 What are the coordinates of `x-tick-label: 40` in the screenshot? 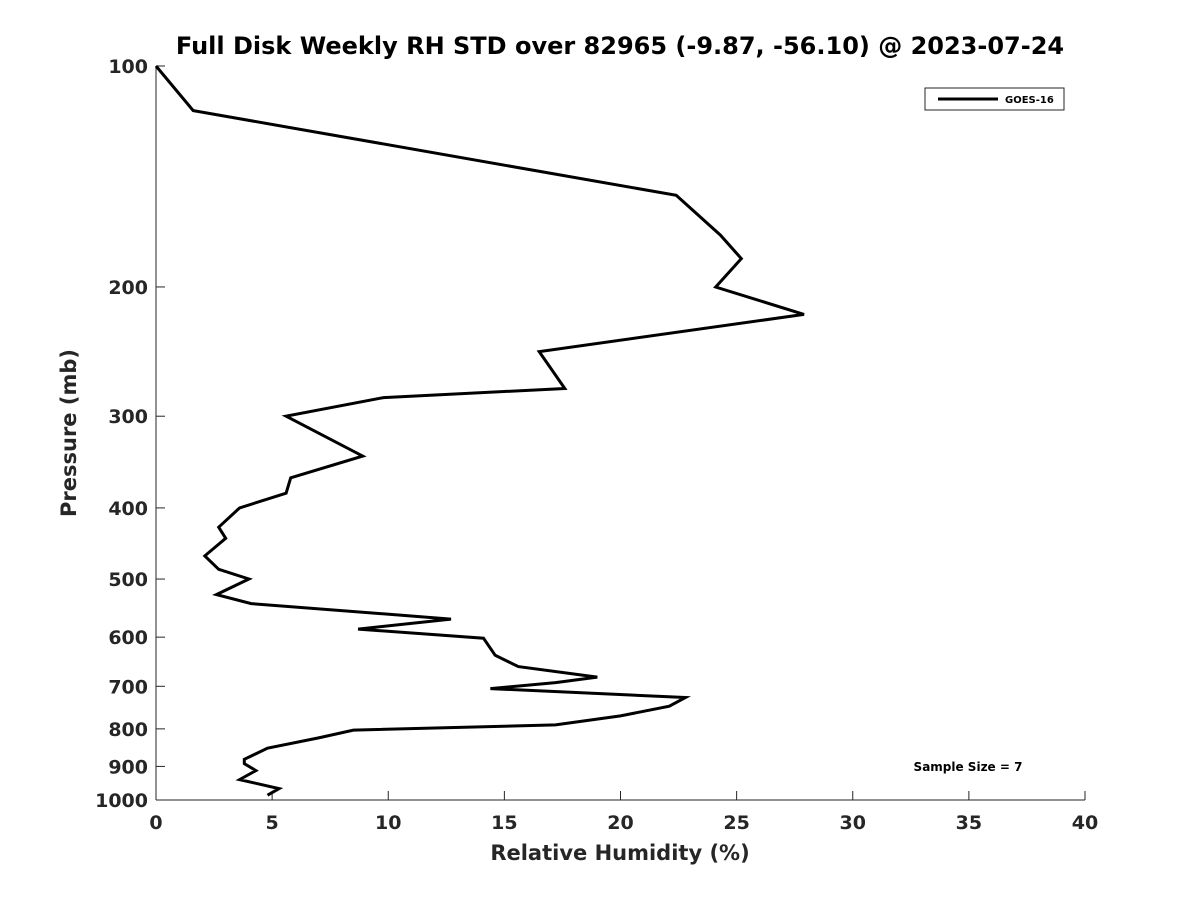 It's located at (1085, 823).